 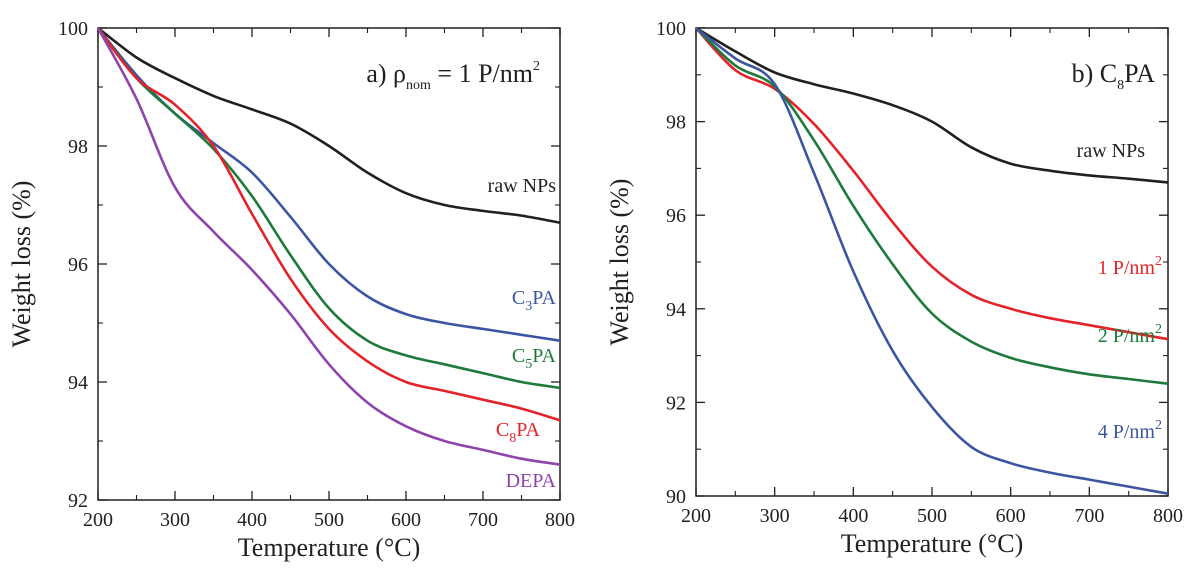 What do you see at coordinates (1130, 334) in the screenshot?
I see `series-label-2: 2 P/nm2` at bounding box center [1130, 334].